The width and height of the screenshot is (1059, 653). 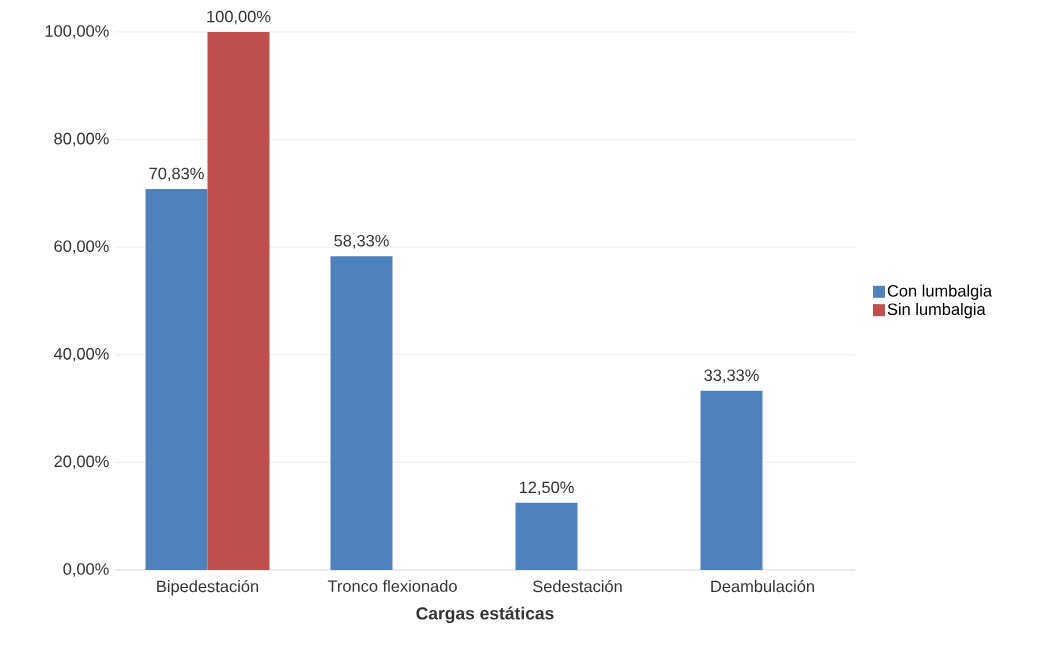 What do you see at coordinates (77, 32) in the screenshot?
I see `y-tick-label: 100,00%` at bounding box center [77, 32].